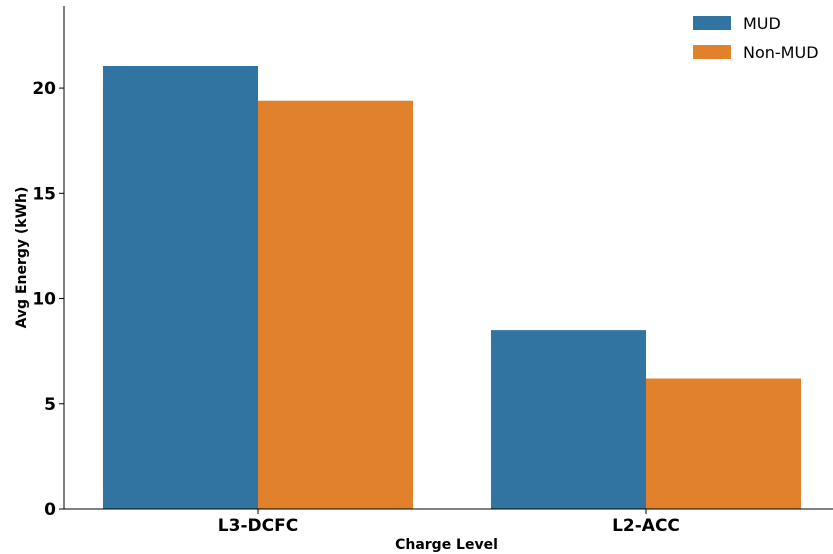 This screenshot has width=833, height=554. I want to click on y-tick-label: 20, so click(44, 89).